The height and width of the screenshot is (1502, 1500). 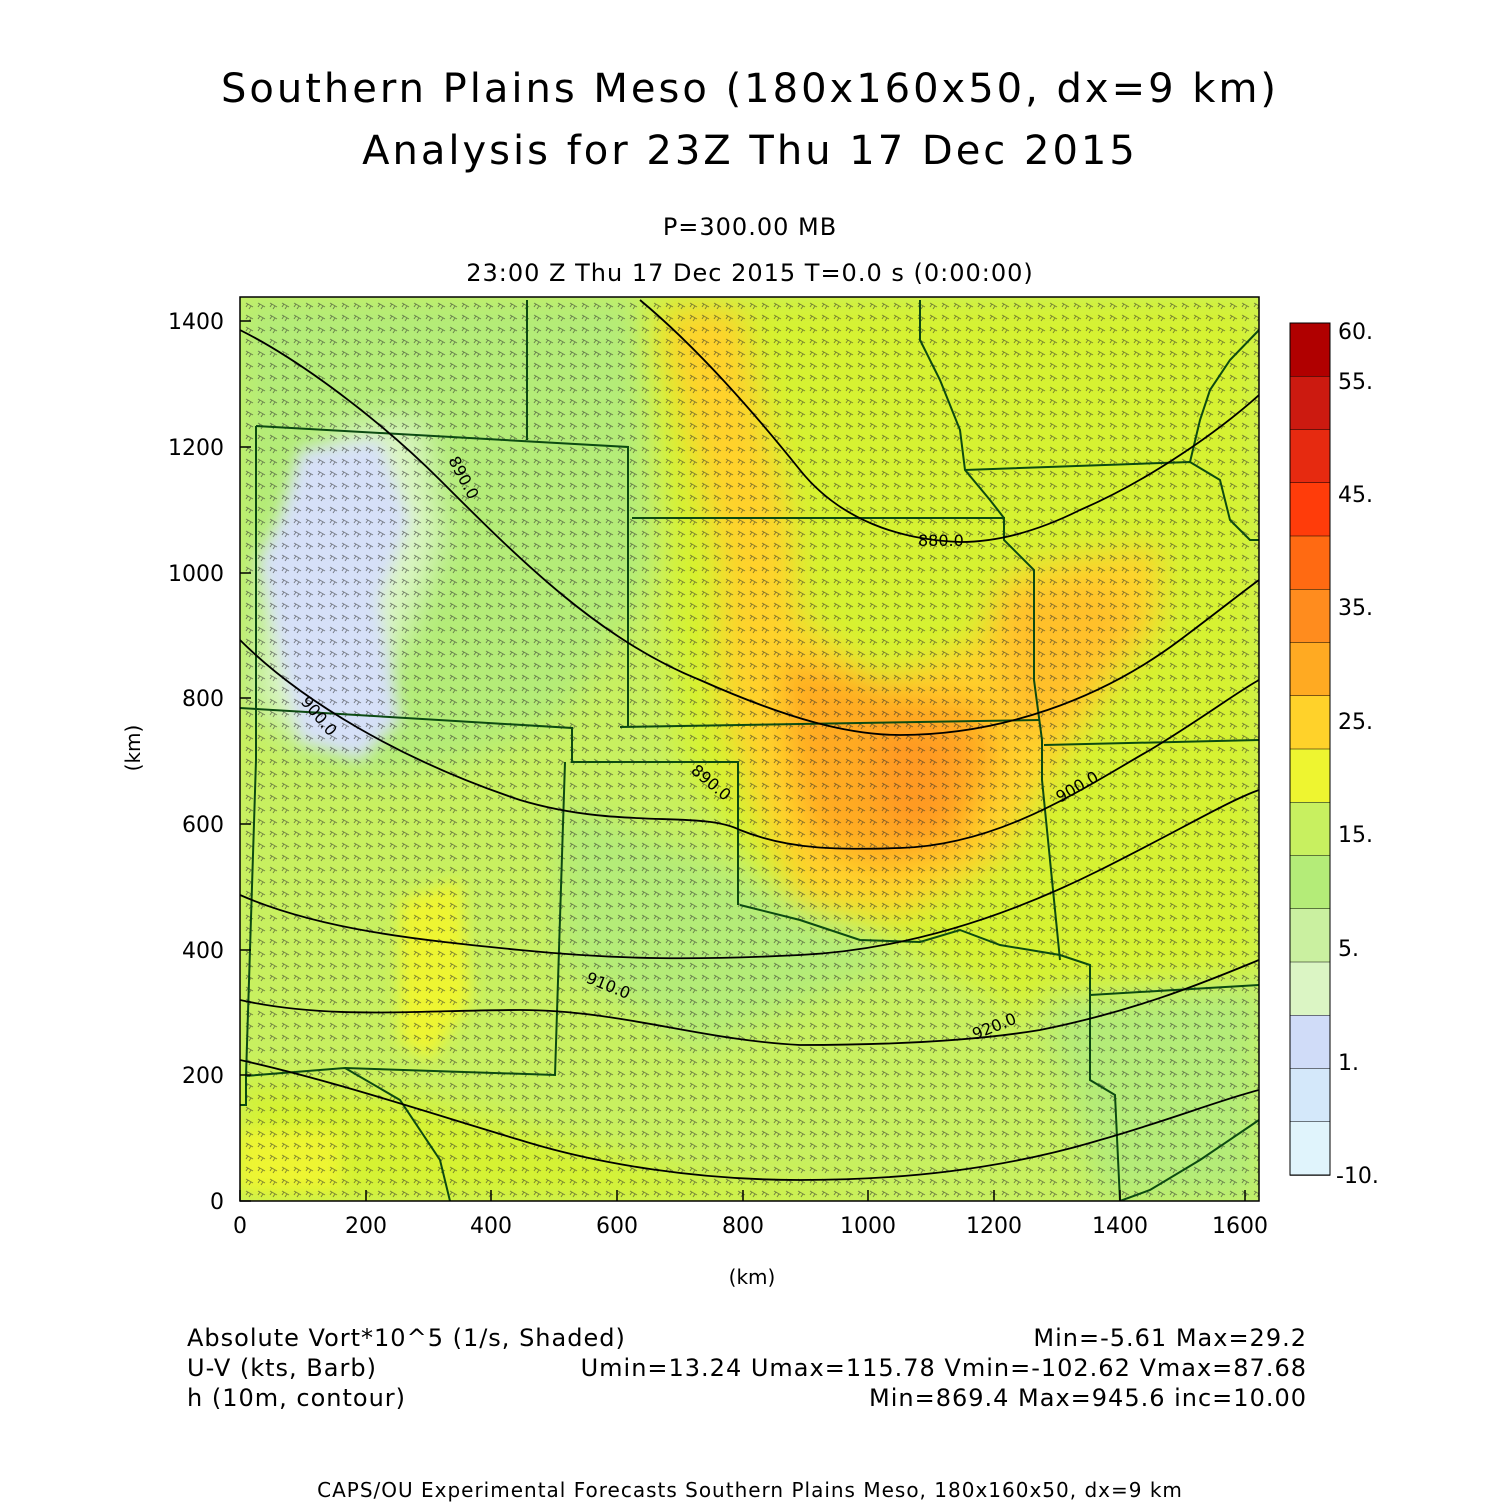 What do you see at coordinates (196, 448) in the screenshot?
I see `y-tick-label: 1200` at bounding box center [196, 448].